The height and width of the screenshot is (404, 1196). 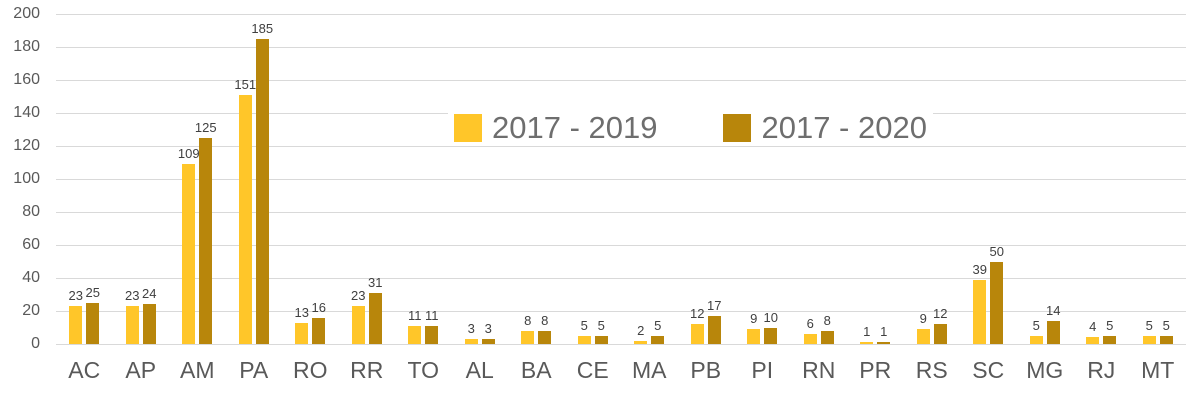 What do you see at coordinates (432, 315) in the screenshot?
I see `value-label: 11` at bounding box center [432, 315].